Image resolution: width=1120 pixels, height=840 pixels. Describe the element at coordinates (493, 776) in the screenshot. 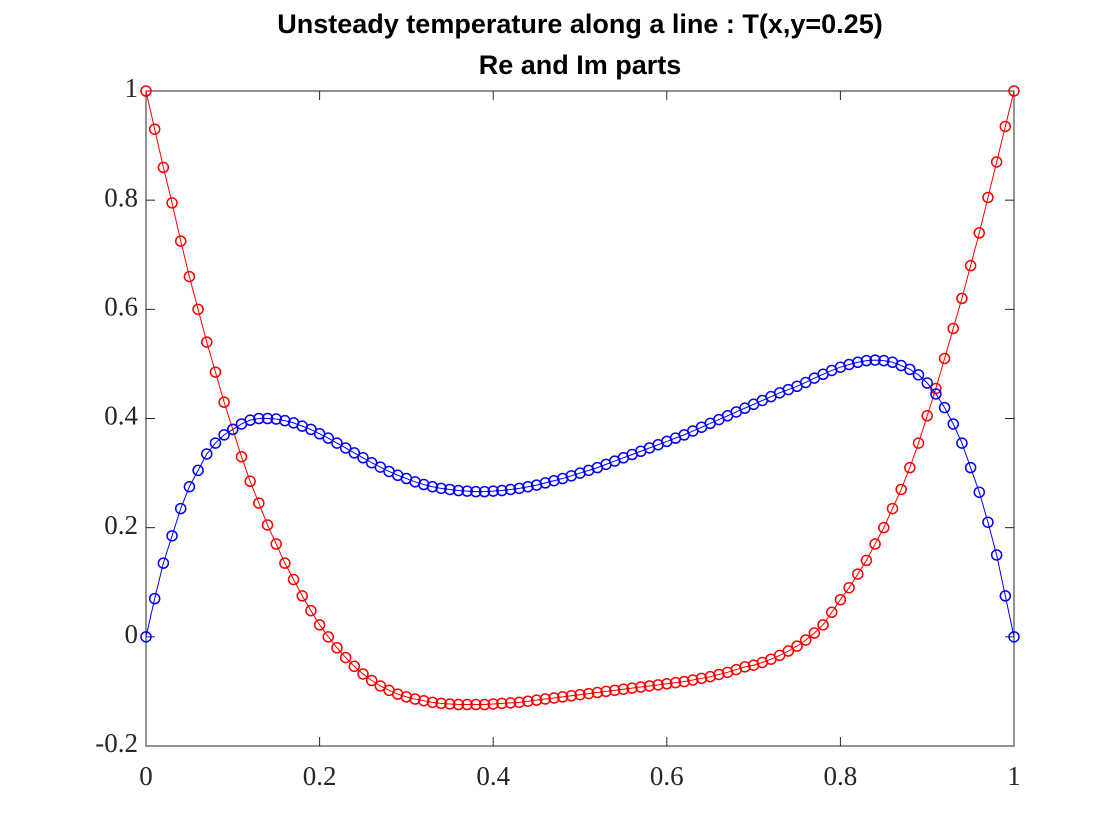

I see `x-tick-label: 0.4` at that location.